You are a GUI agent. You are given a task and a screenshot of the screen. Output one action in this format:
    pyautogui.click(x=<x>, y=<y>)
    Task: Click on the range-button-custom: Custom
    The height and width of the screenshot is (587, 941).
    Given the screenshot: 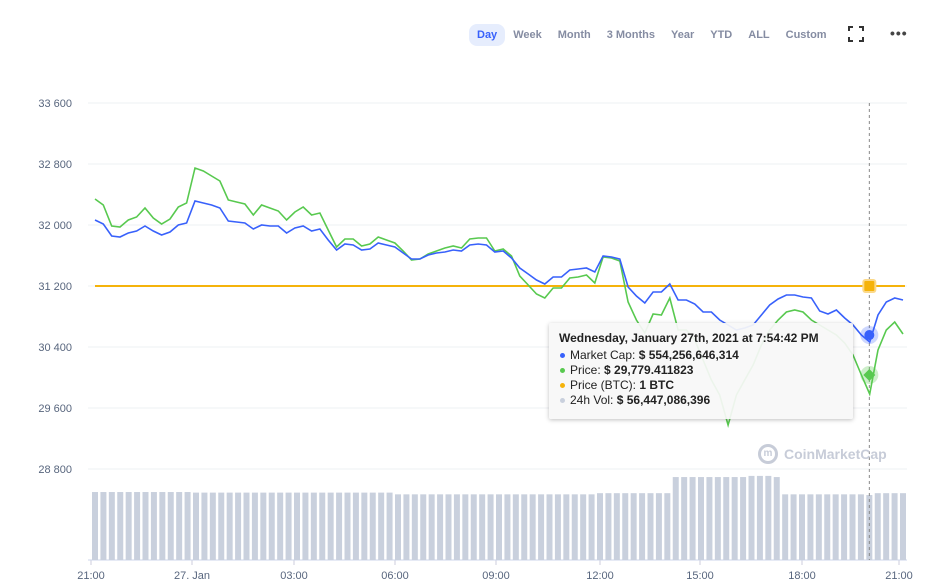 What is the action you would take?
    pyautogui.click(x=806, y=35)
    